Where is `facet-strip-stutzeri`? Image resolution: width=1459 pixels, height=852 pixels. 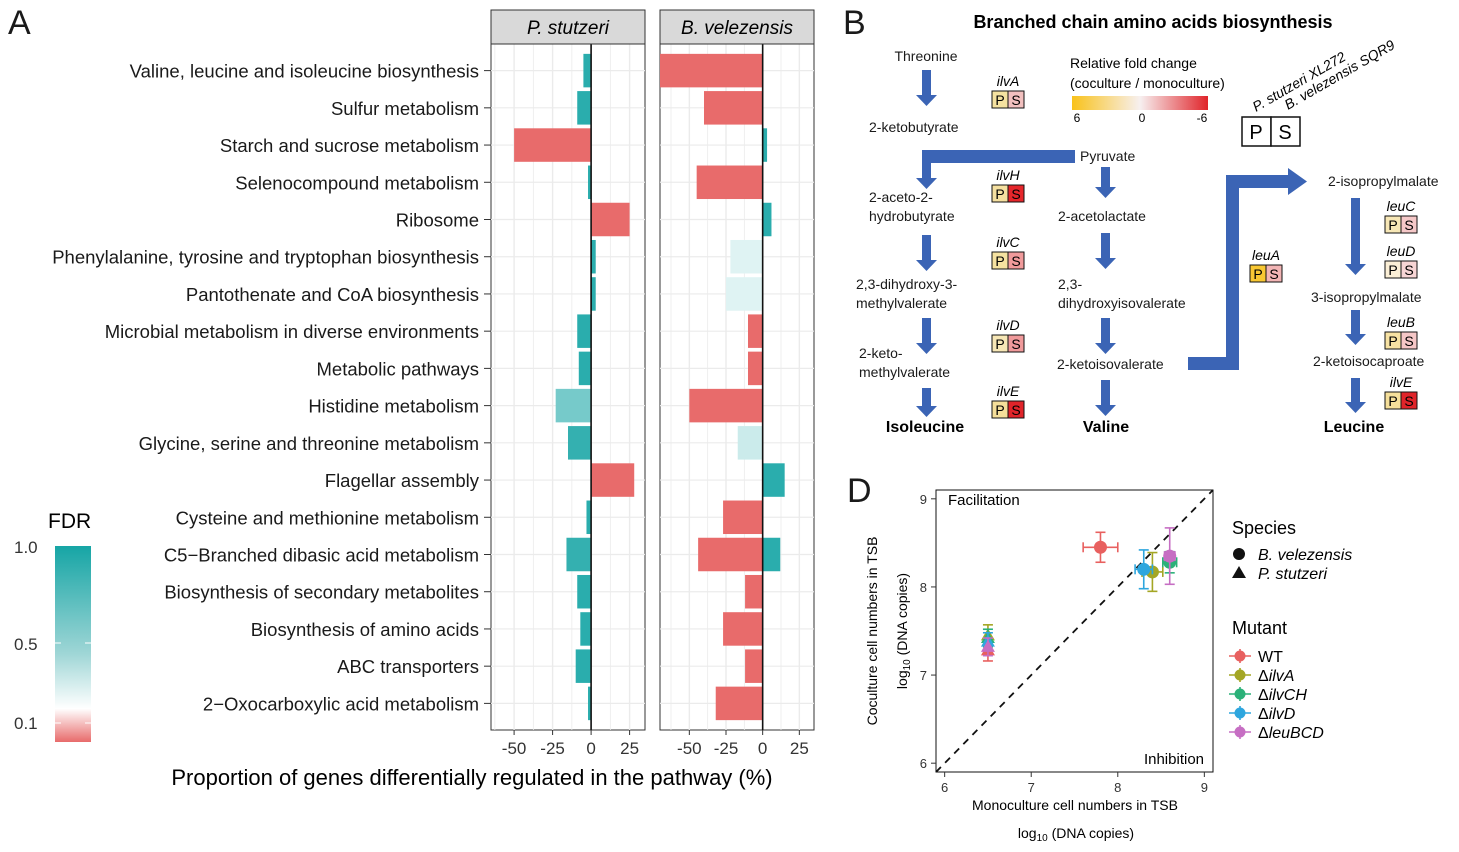 facet-strip-stutzeri is located at coordinates (568, 27).